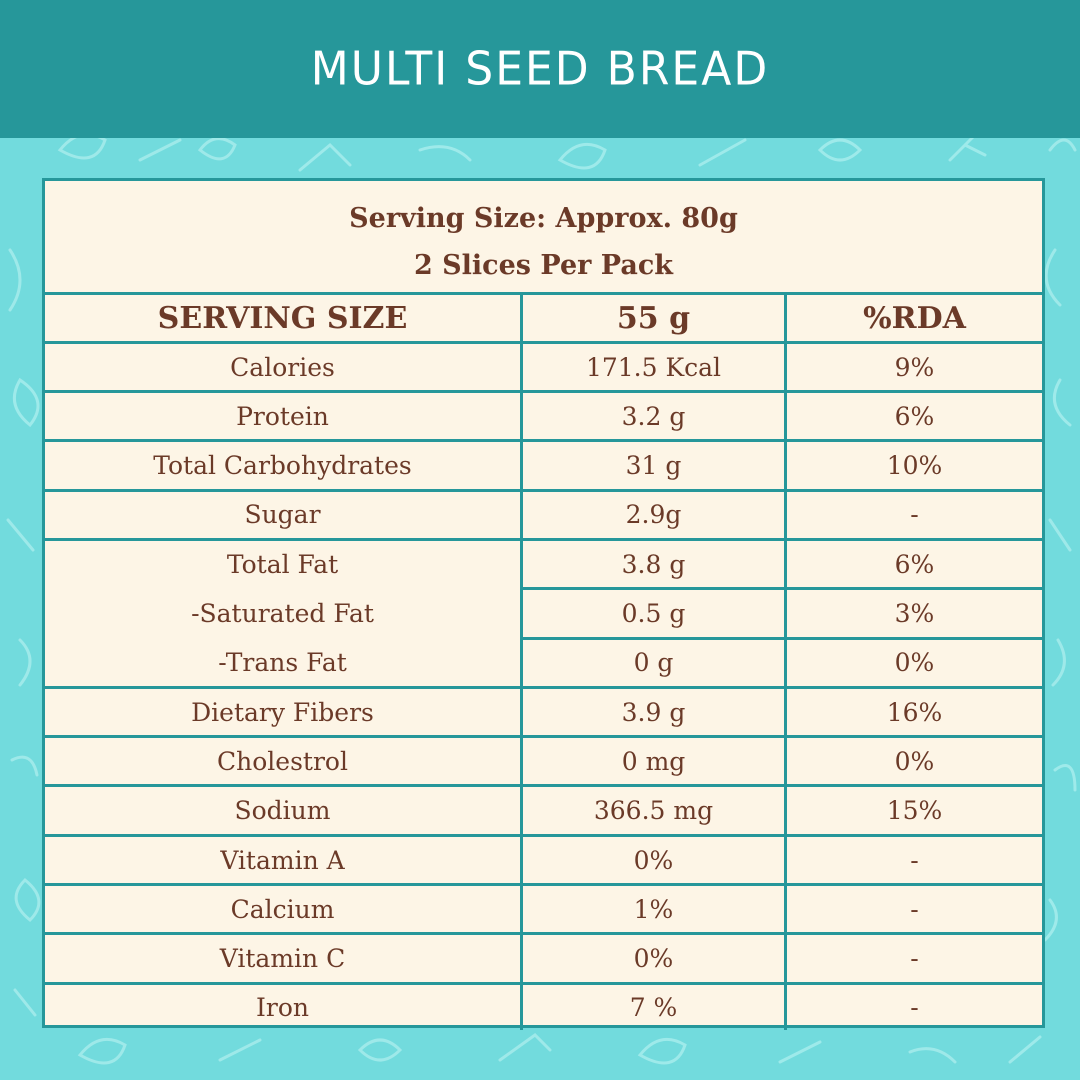 This screenshot has width=1080, height=1080. What do you see at coordinates (282, 959) in the screenshot?
I see `nutrient-name: Vitamin C` at bounding box center [282, 959].